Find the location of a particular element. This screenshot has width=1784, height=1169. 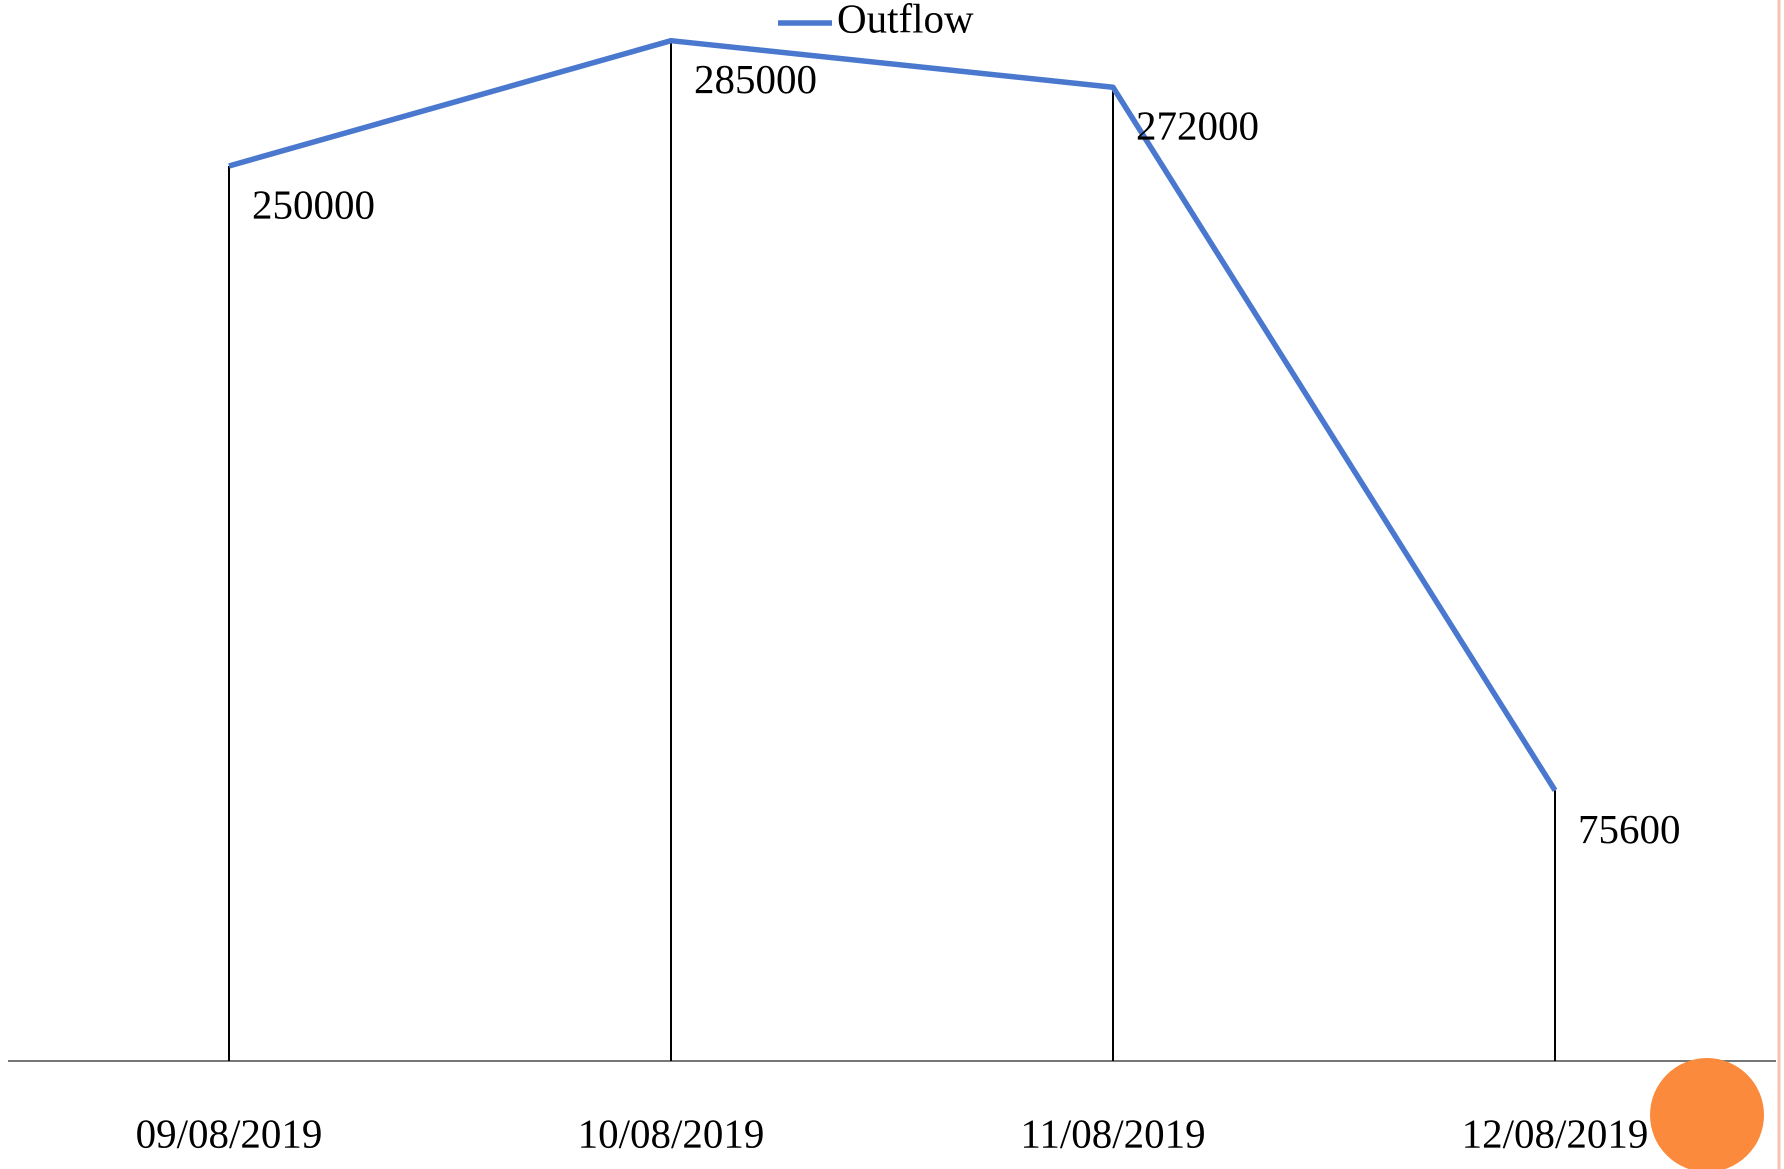

data-label: 285000 is located at coordinates (755, 79).